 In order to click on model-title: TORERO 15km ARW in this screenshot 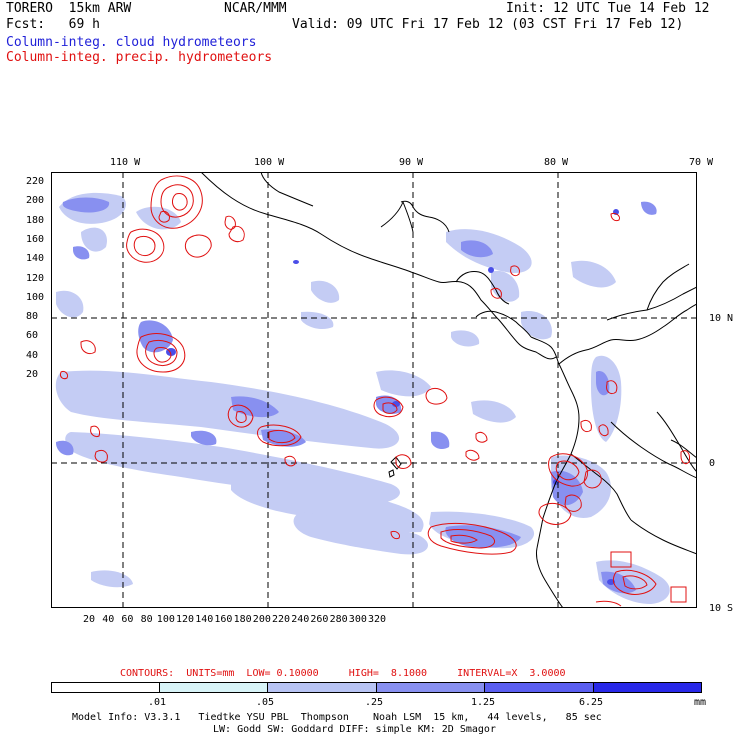, I will do `click(69, 8)`.